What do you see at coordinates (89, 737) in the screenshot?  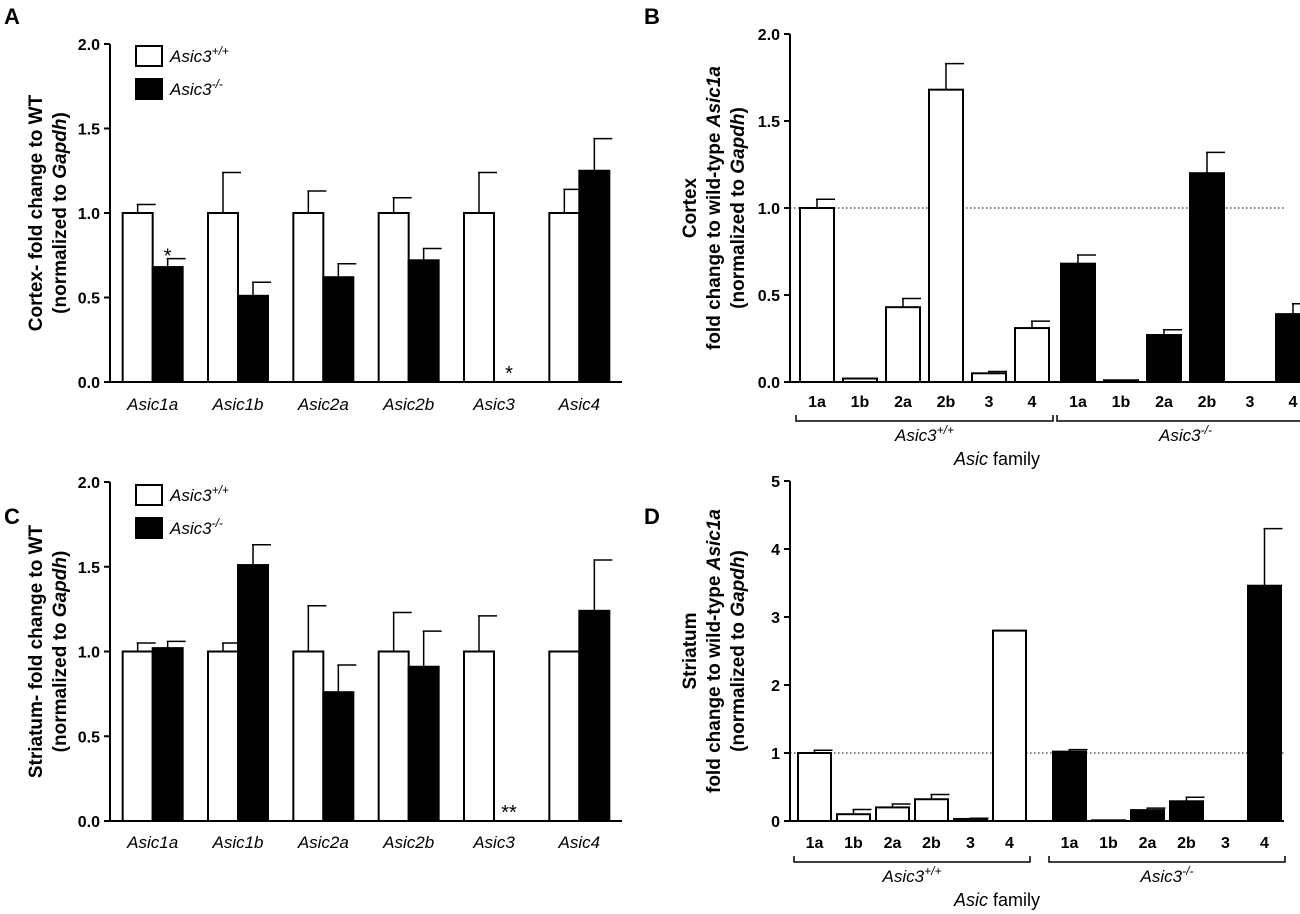 I see `y-tick-label: 0.5` at bounding box center [89, 737].